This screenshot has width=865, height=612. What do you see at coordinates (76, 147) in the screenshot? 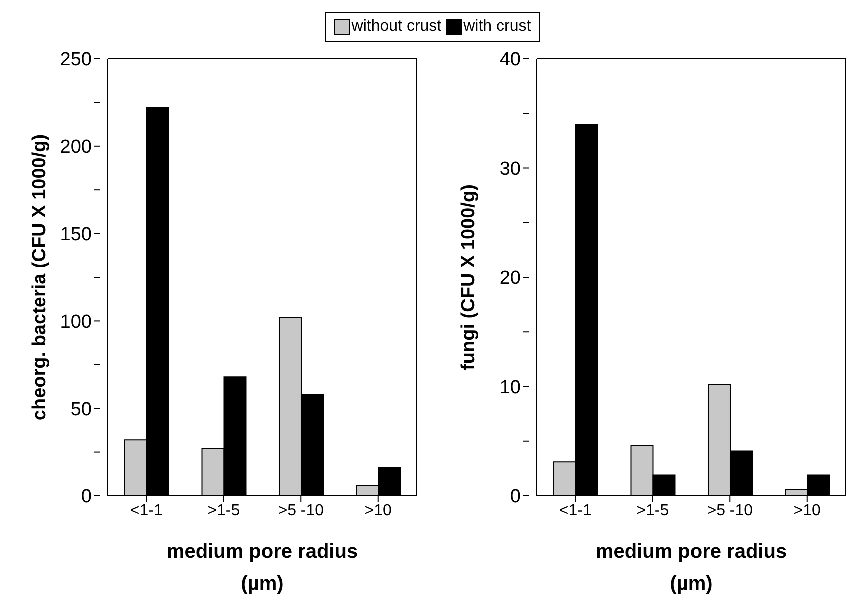
I see `y-tick-label: 200` at bounding box center [76, 147].